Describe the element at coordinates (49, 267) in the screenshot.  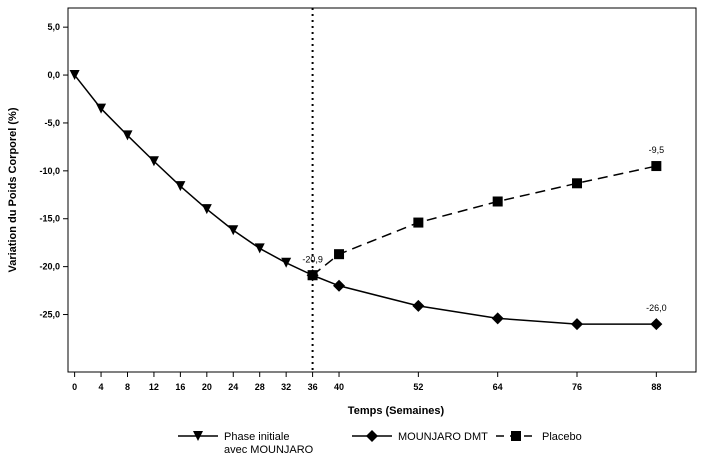
I see `y-tick-label: -20,0` at that location.